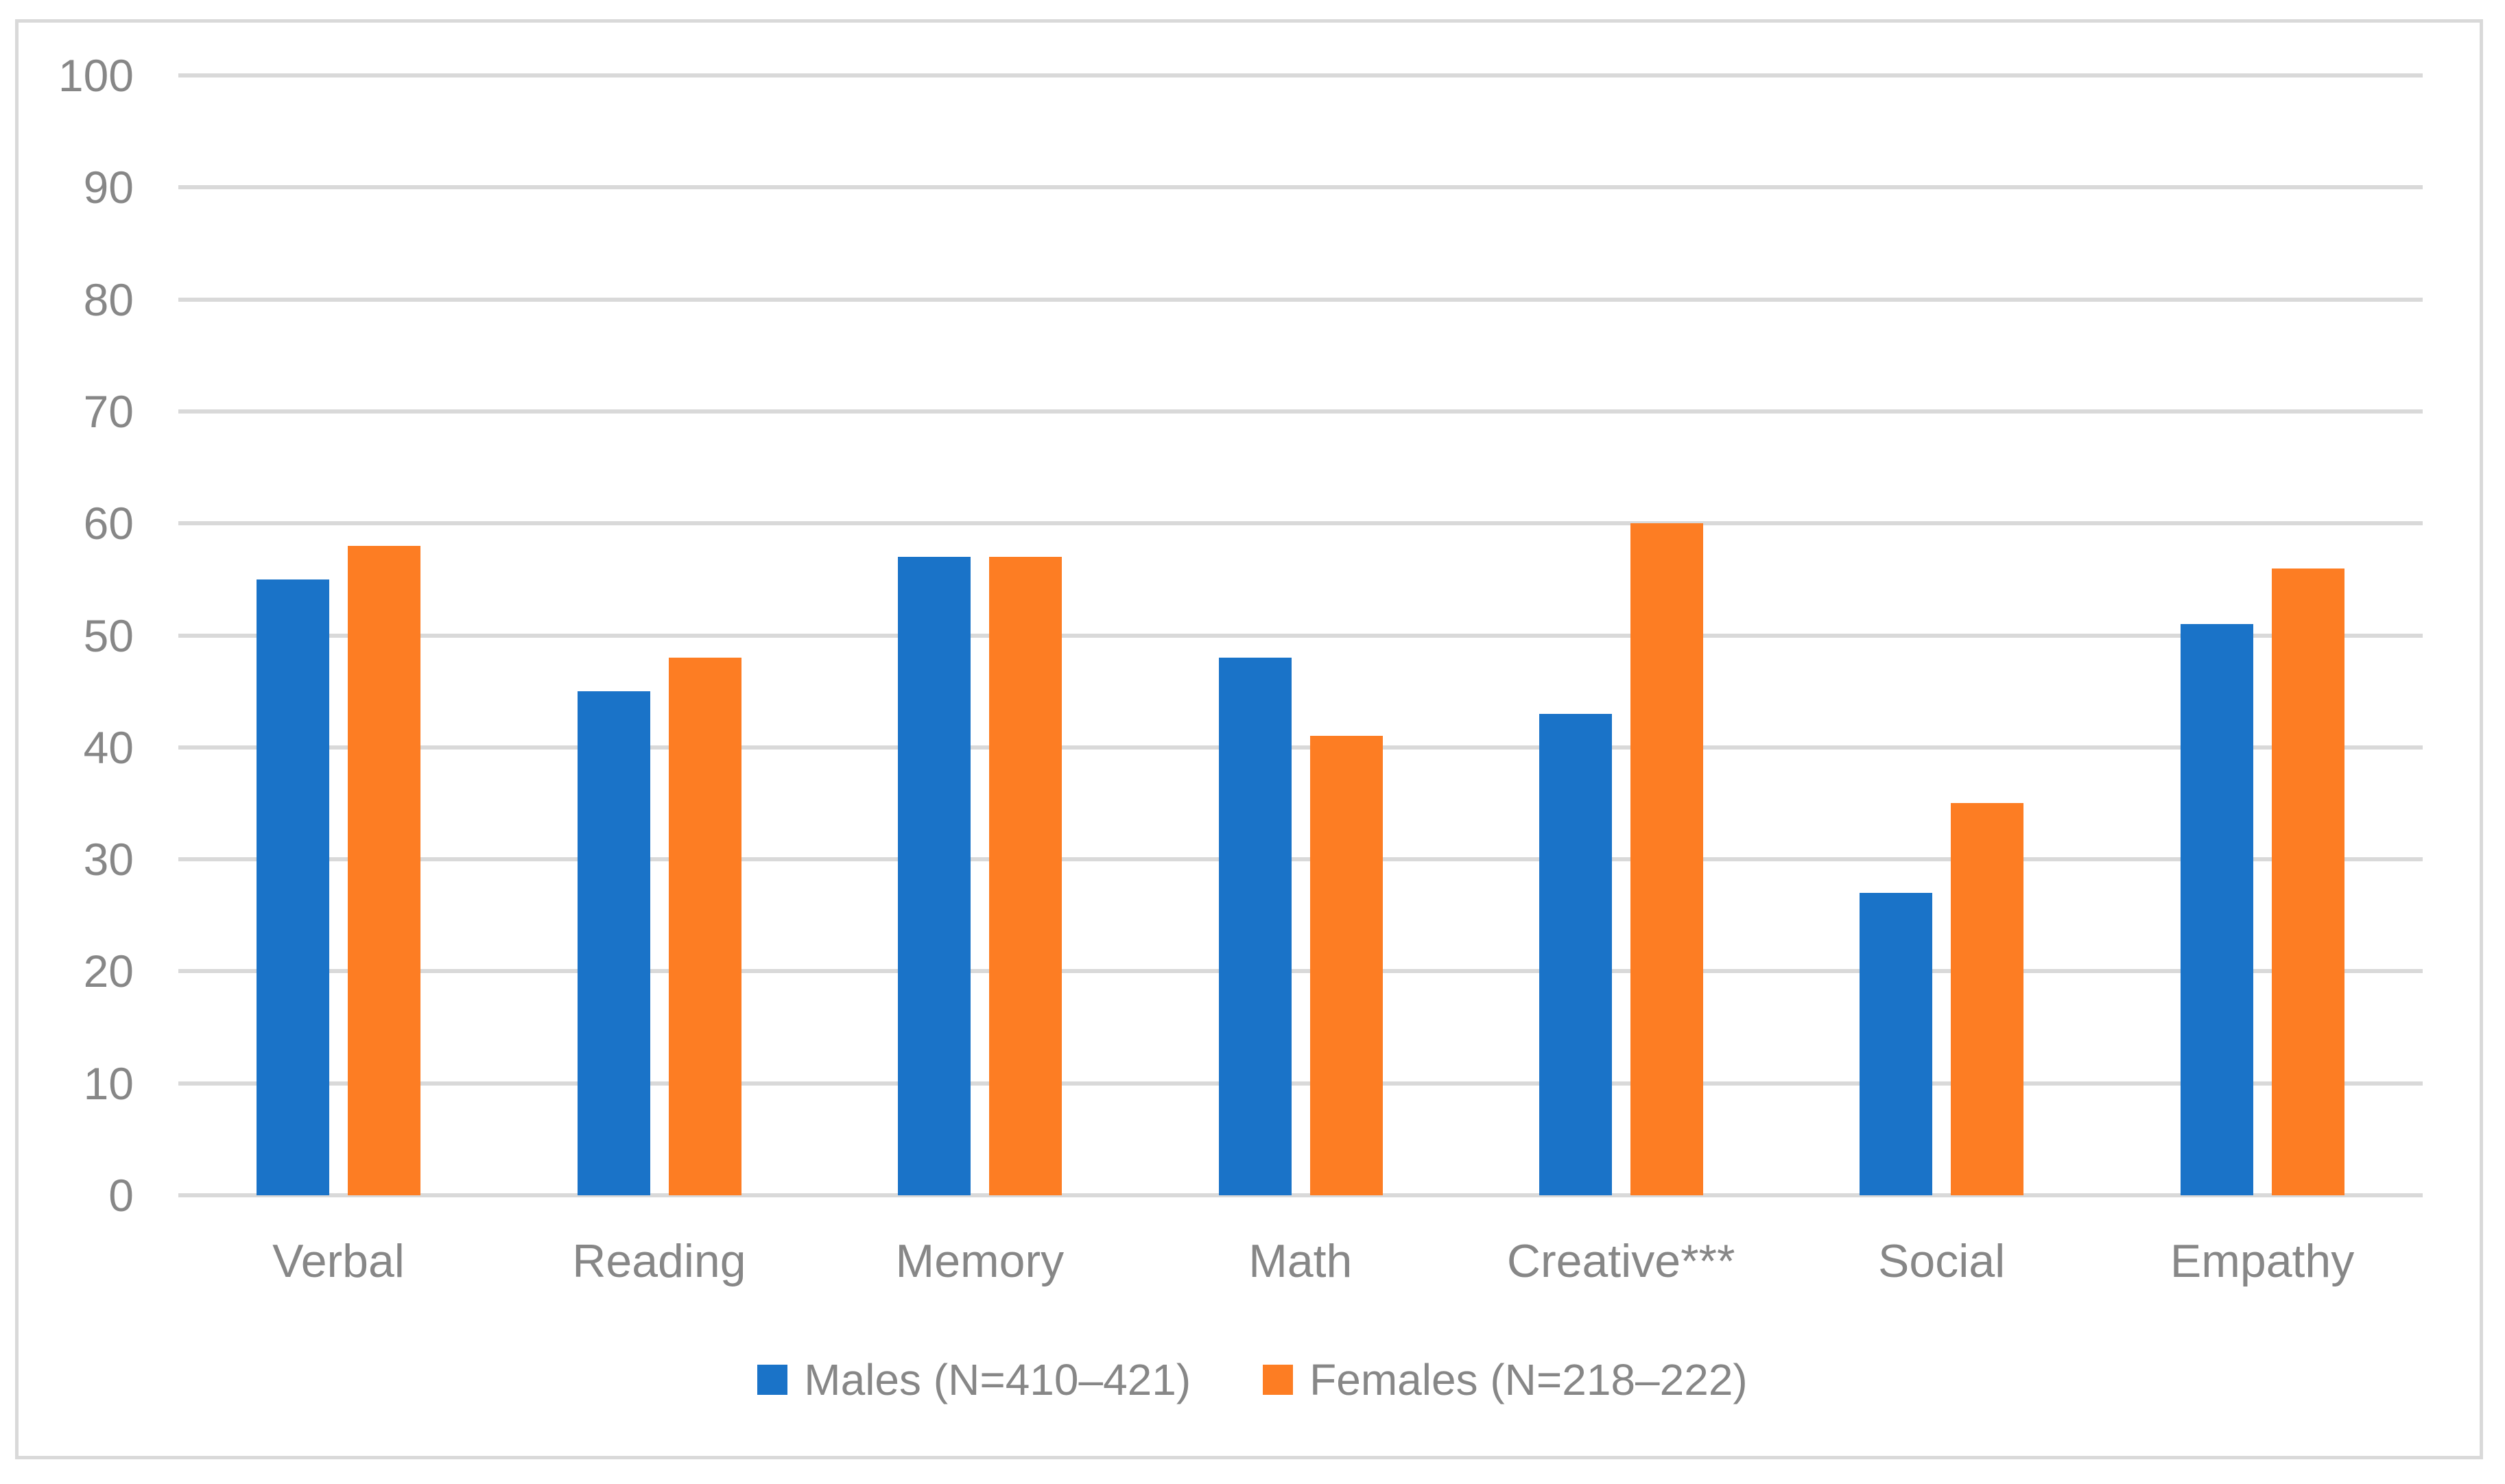  I want to click on bar-males-empathy, so click(2216, 910).